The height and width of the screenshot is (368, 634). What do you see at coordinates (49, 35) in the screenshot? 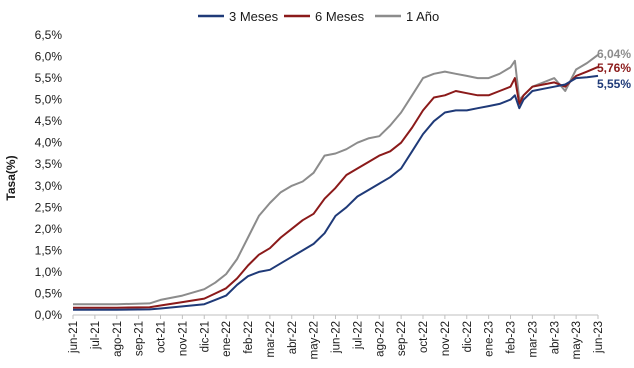
I see `y-tick-label: 6,5%` at bounding box center [49, 35].